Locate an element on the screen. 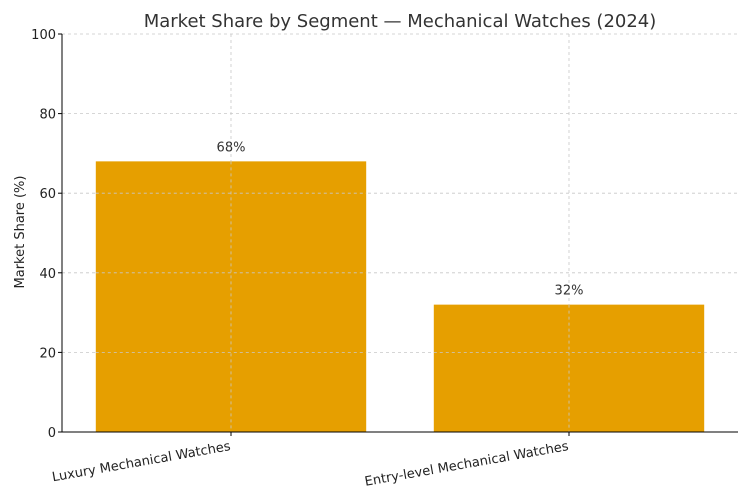  x-tick-label: Entry-level Mechanical Watches is located at coordinates (467, 464).